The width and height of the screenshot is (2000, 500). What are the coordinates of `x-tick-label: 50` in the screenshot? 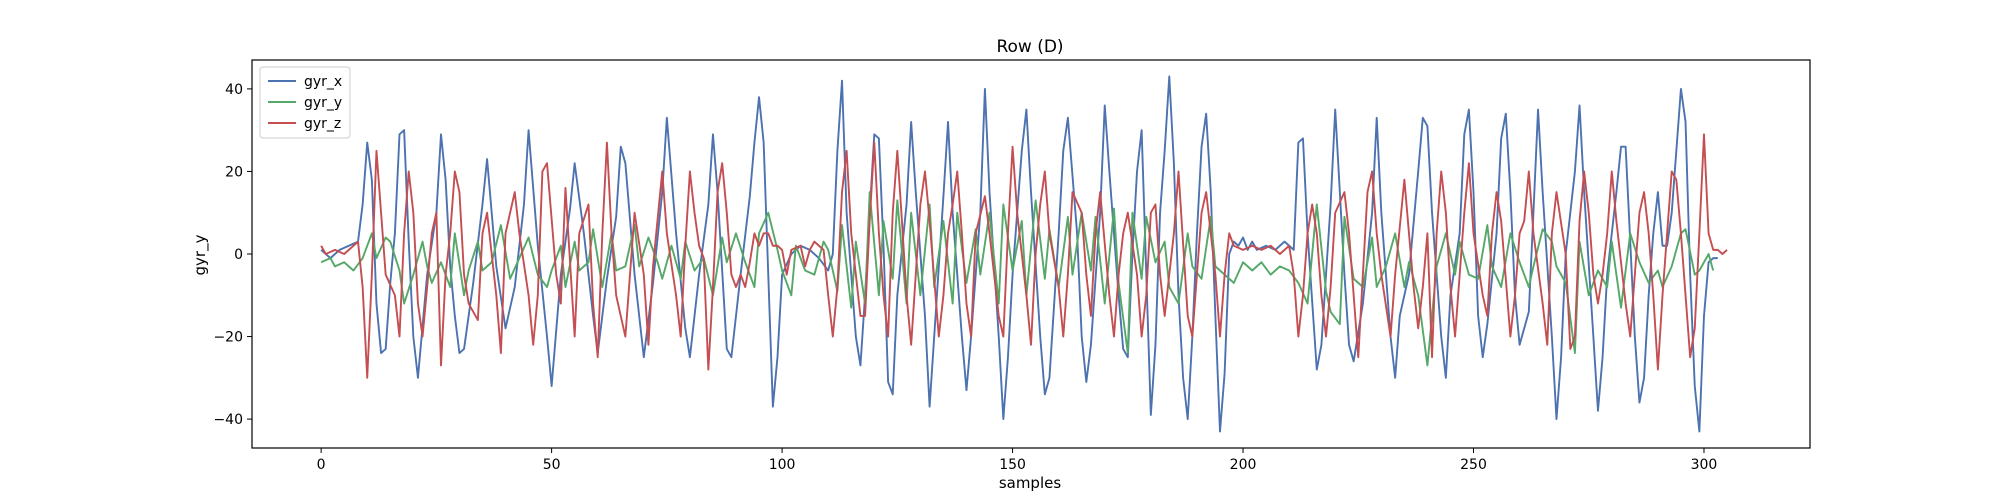 It's located at (552, 465).